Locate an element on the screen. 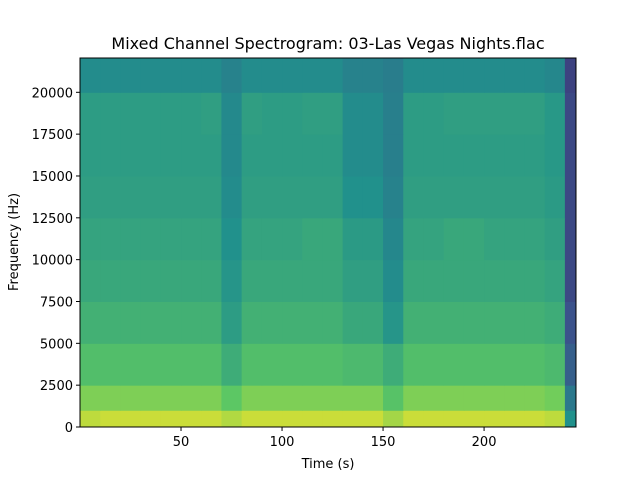  x-axis-label: Time (s) is located at coordinates (328, 464).